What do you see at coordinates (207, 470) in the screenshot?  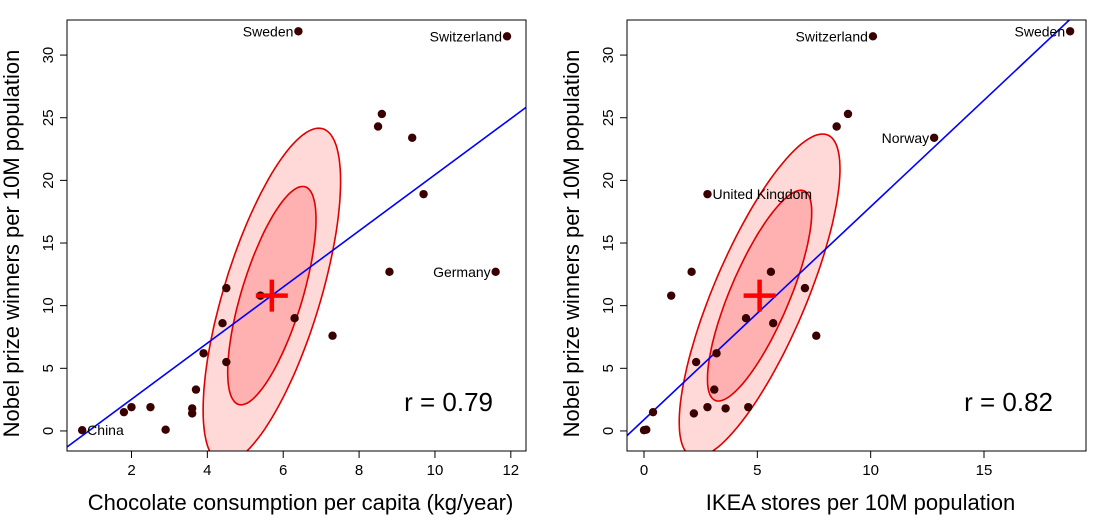 I see `x-tick-label: 4` at bounding box center [207, 470].